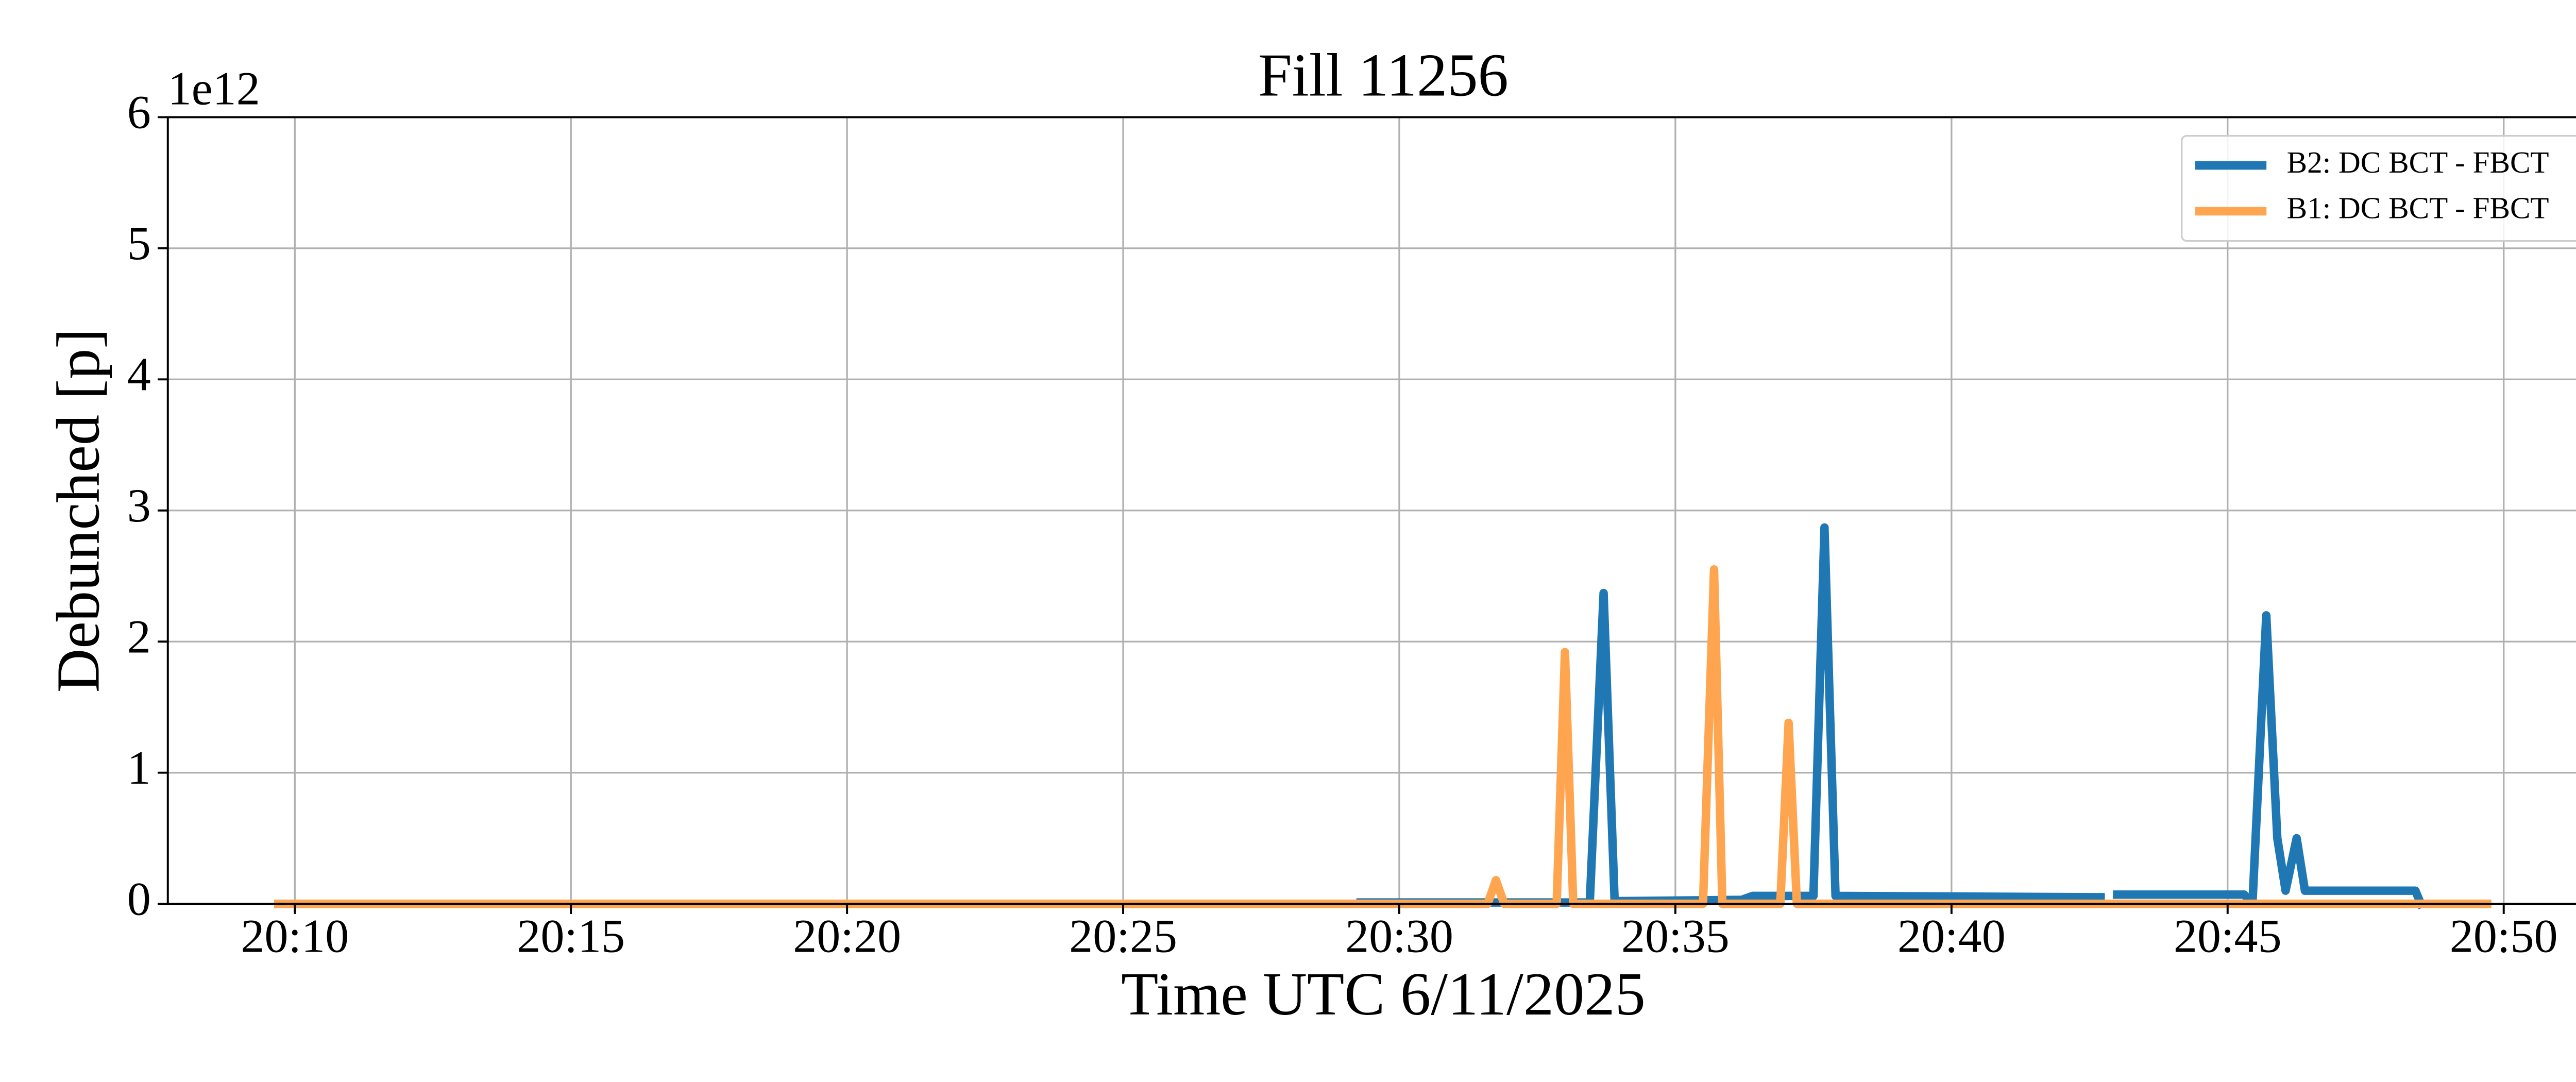 The width and height of the screenshot is (2576, 1082). Describe the element at coordinates (295, 936) in the screenshot. I see `x-tick-label: 20:10` at that location.